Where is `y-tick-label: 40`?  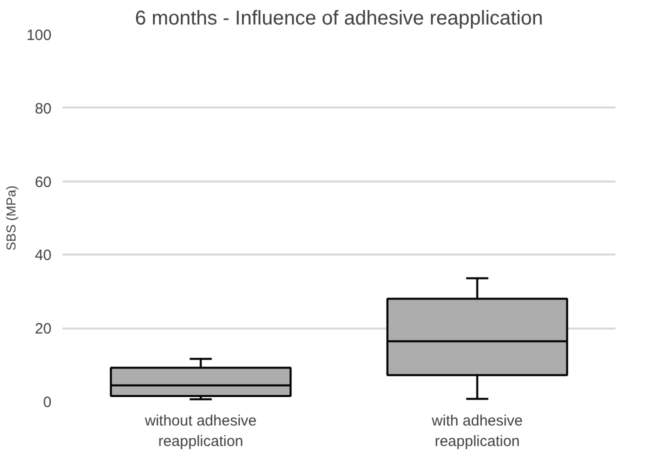 y-tick-label: 40 is located at coordinates (43, 255).